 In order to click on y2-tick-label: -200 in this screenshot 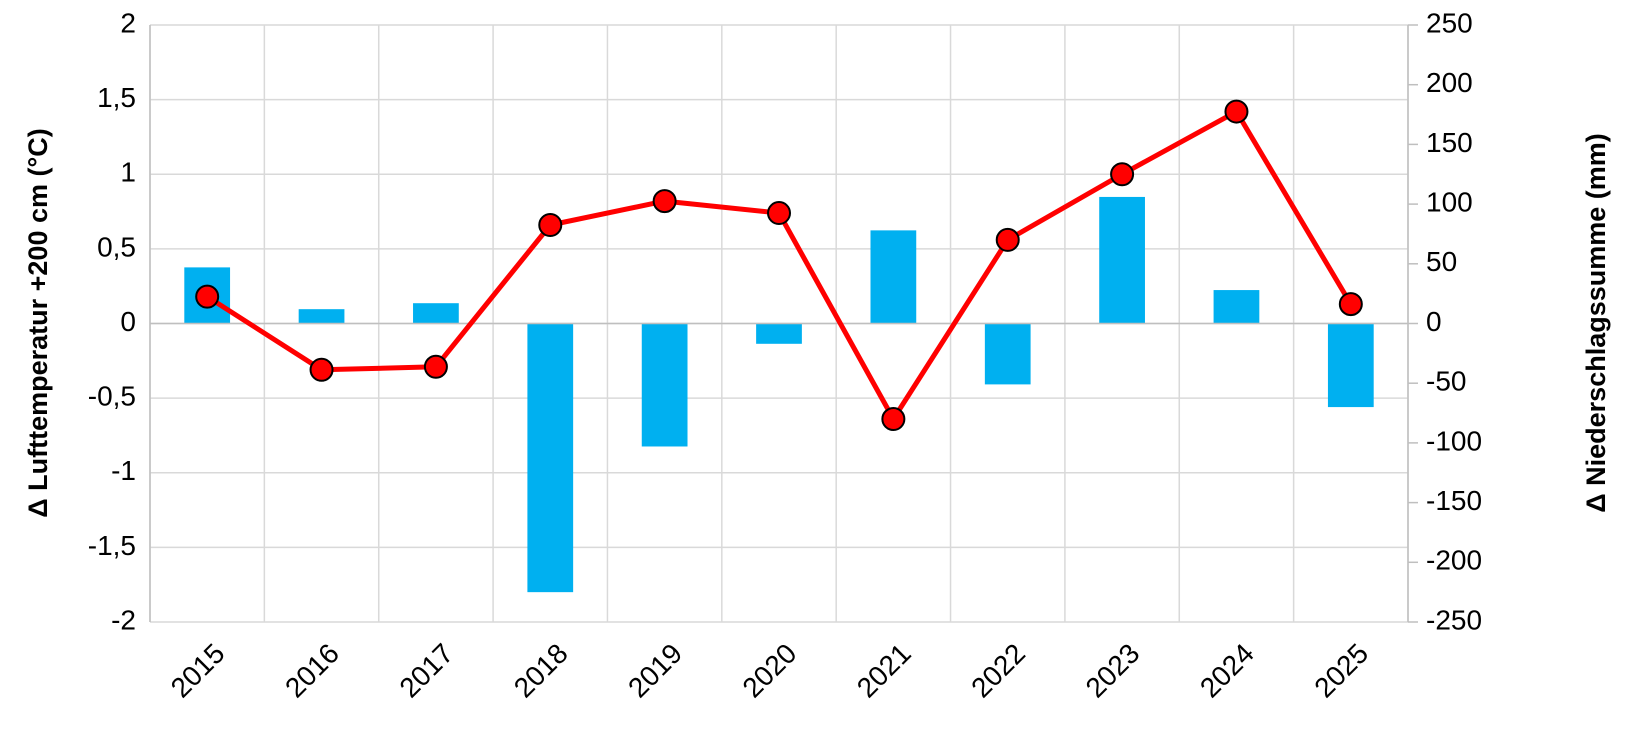, I will do `click(1454, 560)`.